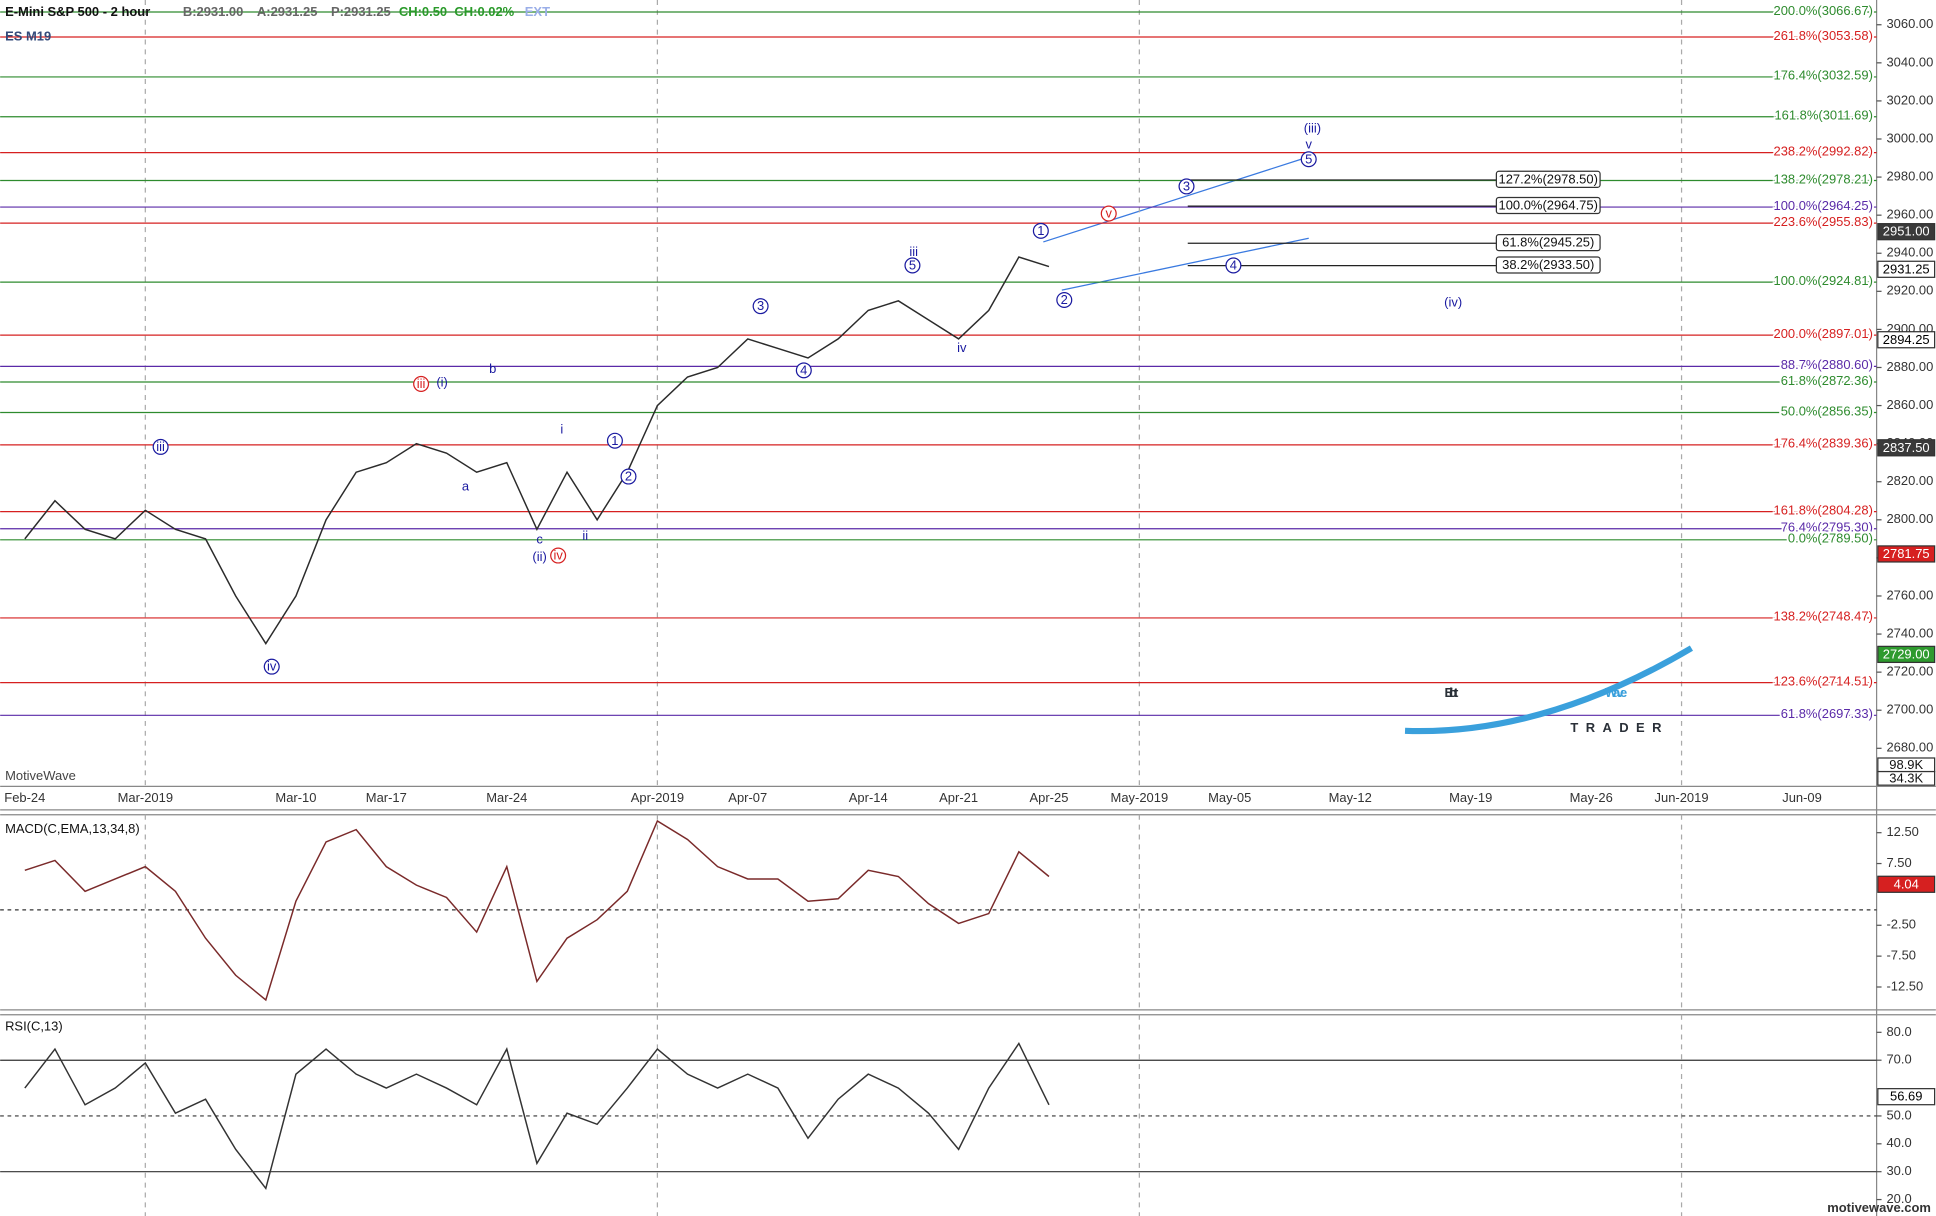 This screenshot has height=1216, width=1936. What do you see at coordinates (1909, 99) in the screenshot?
I see `y-tick-label: 3020.00` at bounding box center [1909, 99].